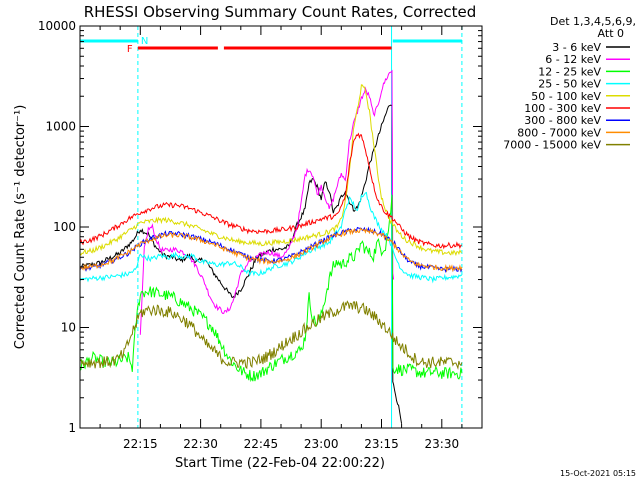 Image resolution: width=640 pixels, height=480 pixels. What do you see at coordinates (68, 328) in the screenshot?
I see `y-tick-label: 10` at bounding box center [68, 328].